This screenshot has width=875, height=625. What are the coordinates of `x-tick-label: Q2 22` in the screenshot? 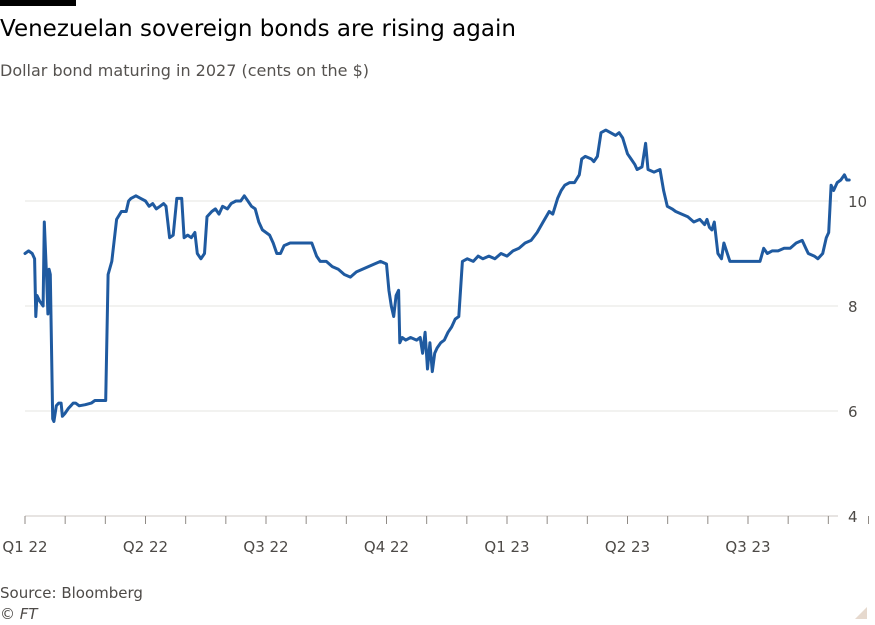 It's located at (145, 547).